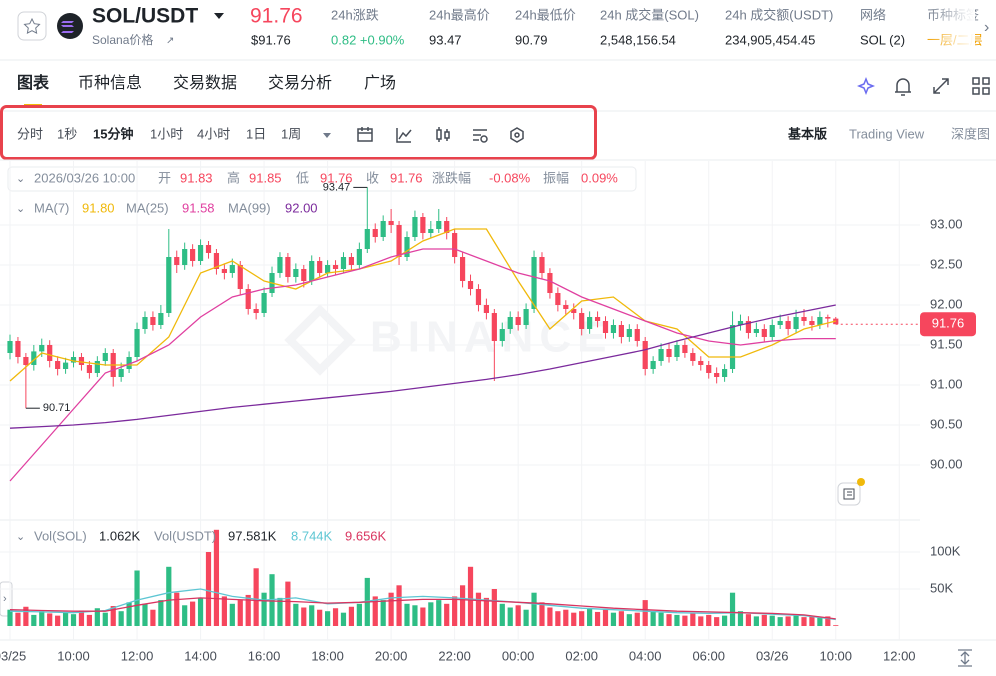 Image resolution: width=996 pixels, height=676 pixels. What do you see at coordinates (491, 337) in the screenshot?
I see `watermark: BINANCE` at bounding box center [491, 337].